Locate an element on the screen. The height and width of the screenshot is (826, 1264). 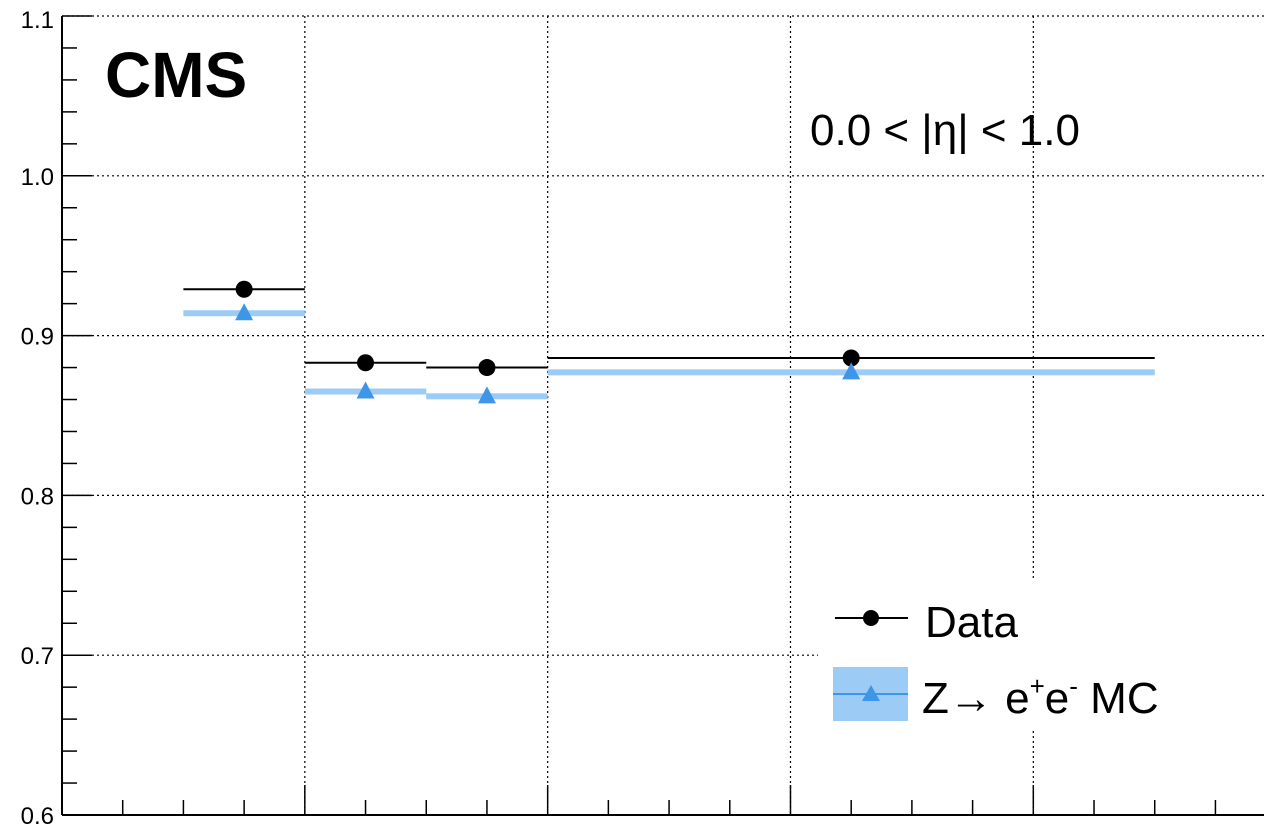
eta-range-label: 0.0 < |η| < 1.0 is located at coordinates (945, 130).